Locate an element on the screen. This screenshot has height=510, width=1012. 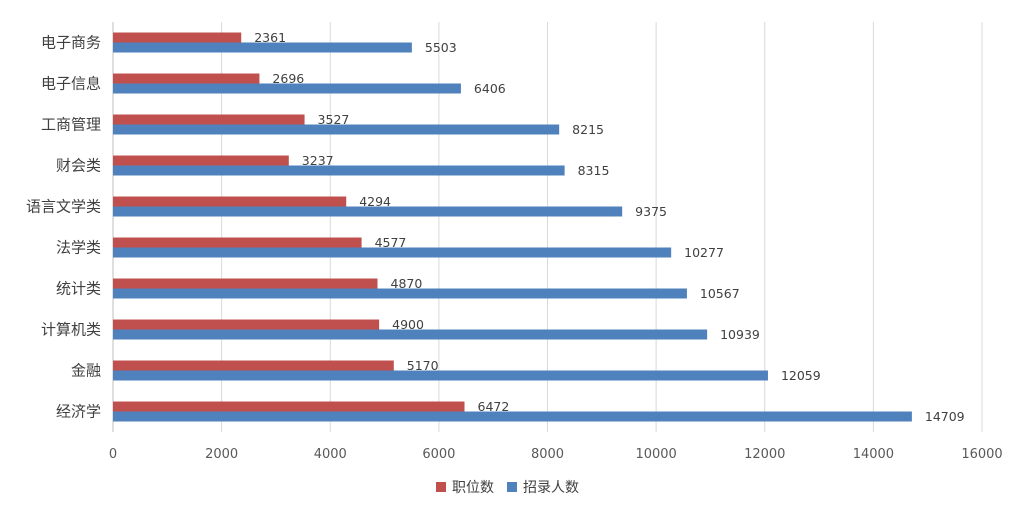
legend-label: 招录人数 is located at coordinates (551, 488).